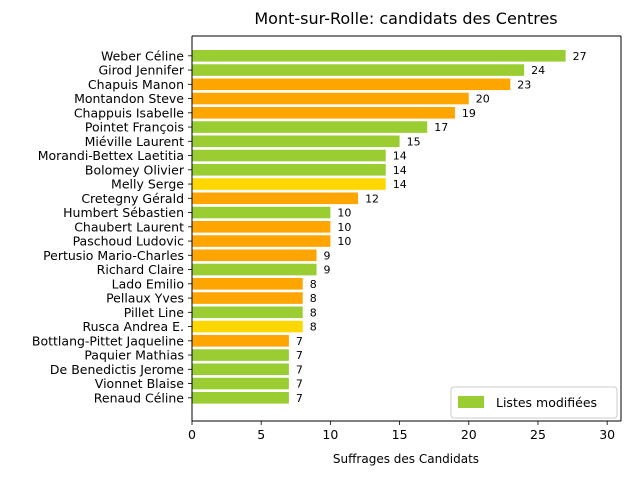 The image size is (640, 484). Describe the element at coordinates (108, 340) in the screenshot. I see `category-label: Bottlang-Pittet Jaqueline` at that location.